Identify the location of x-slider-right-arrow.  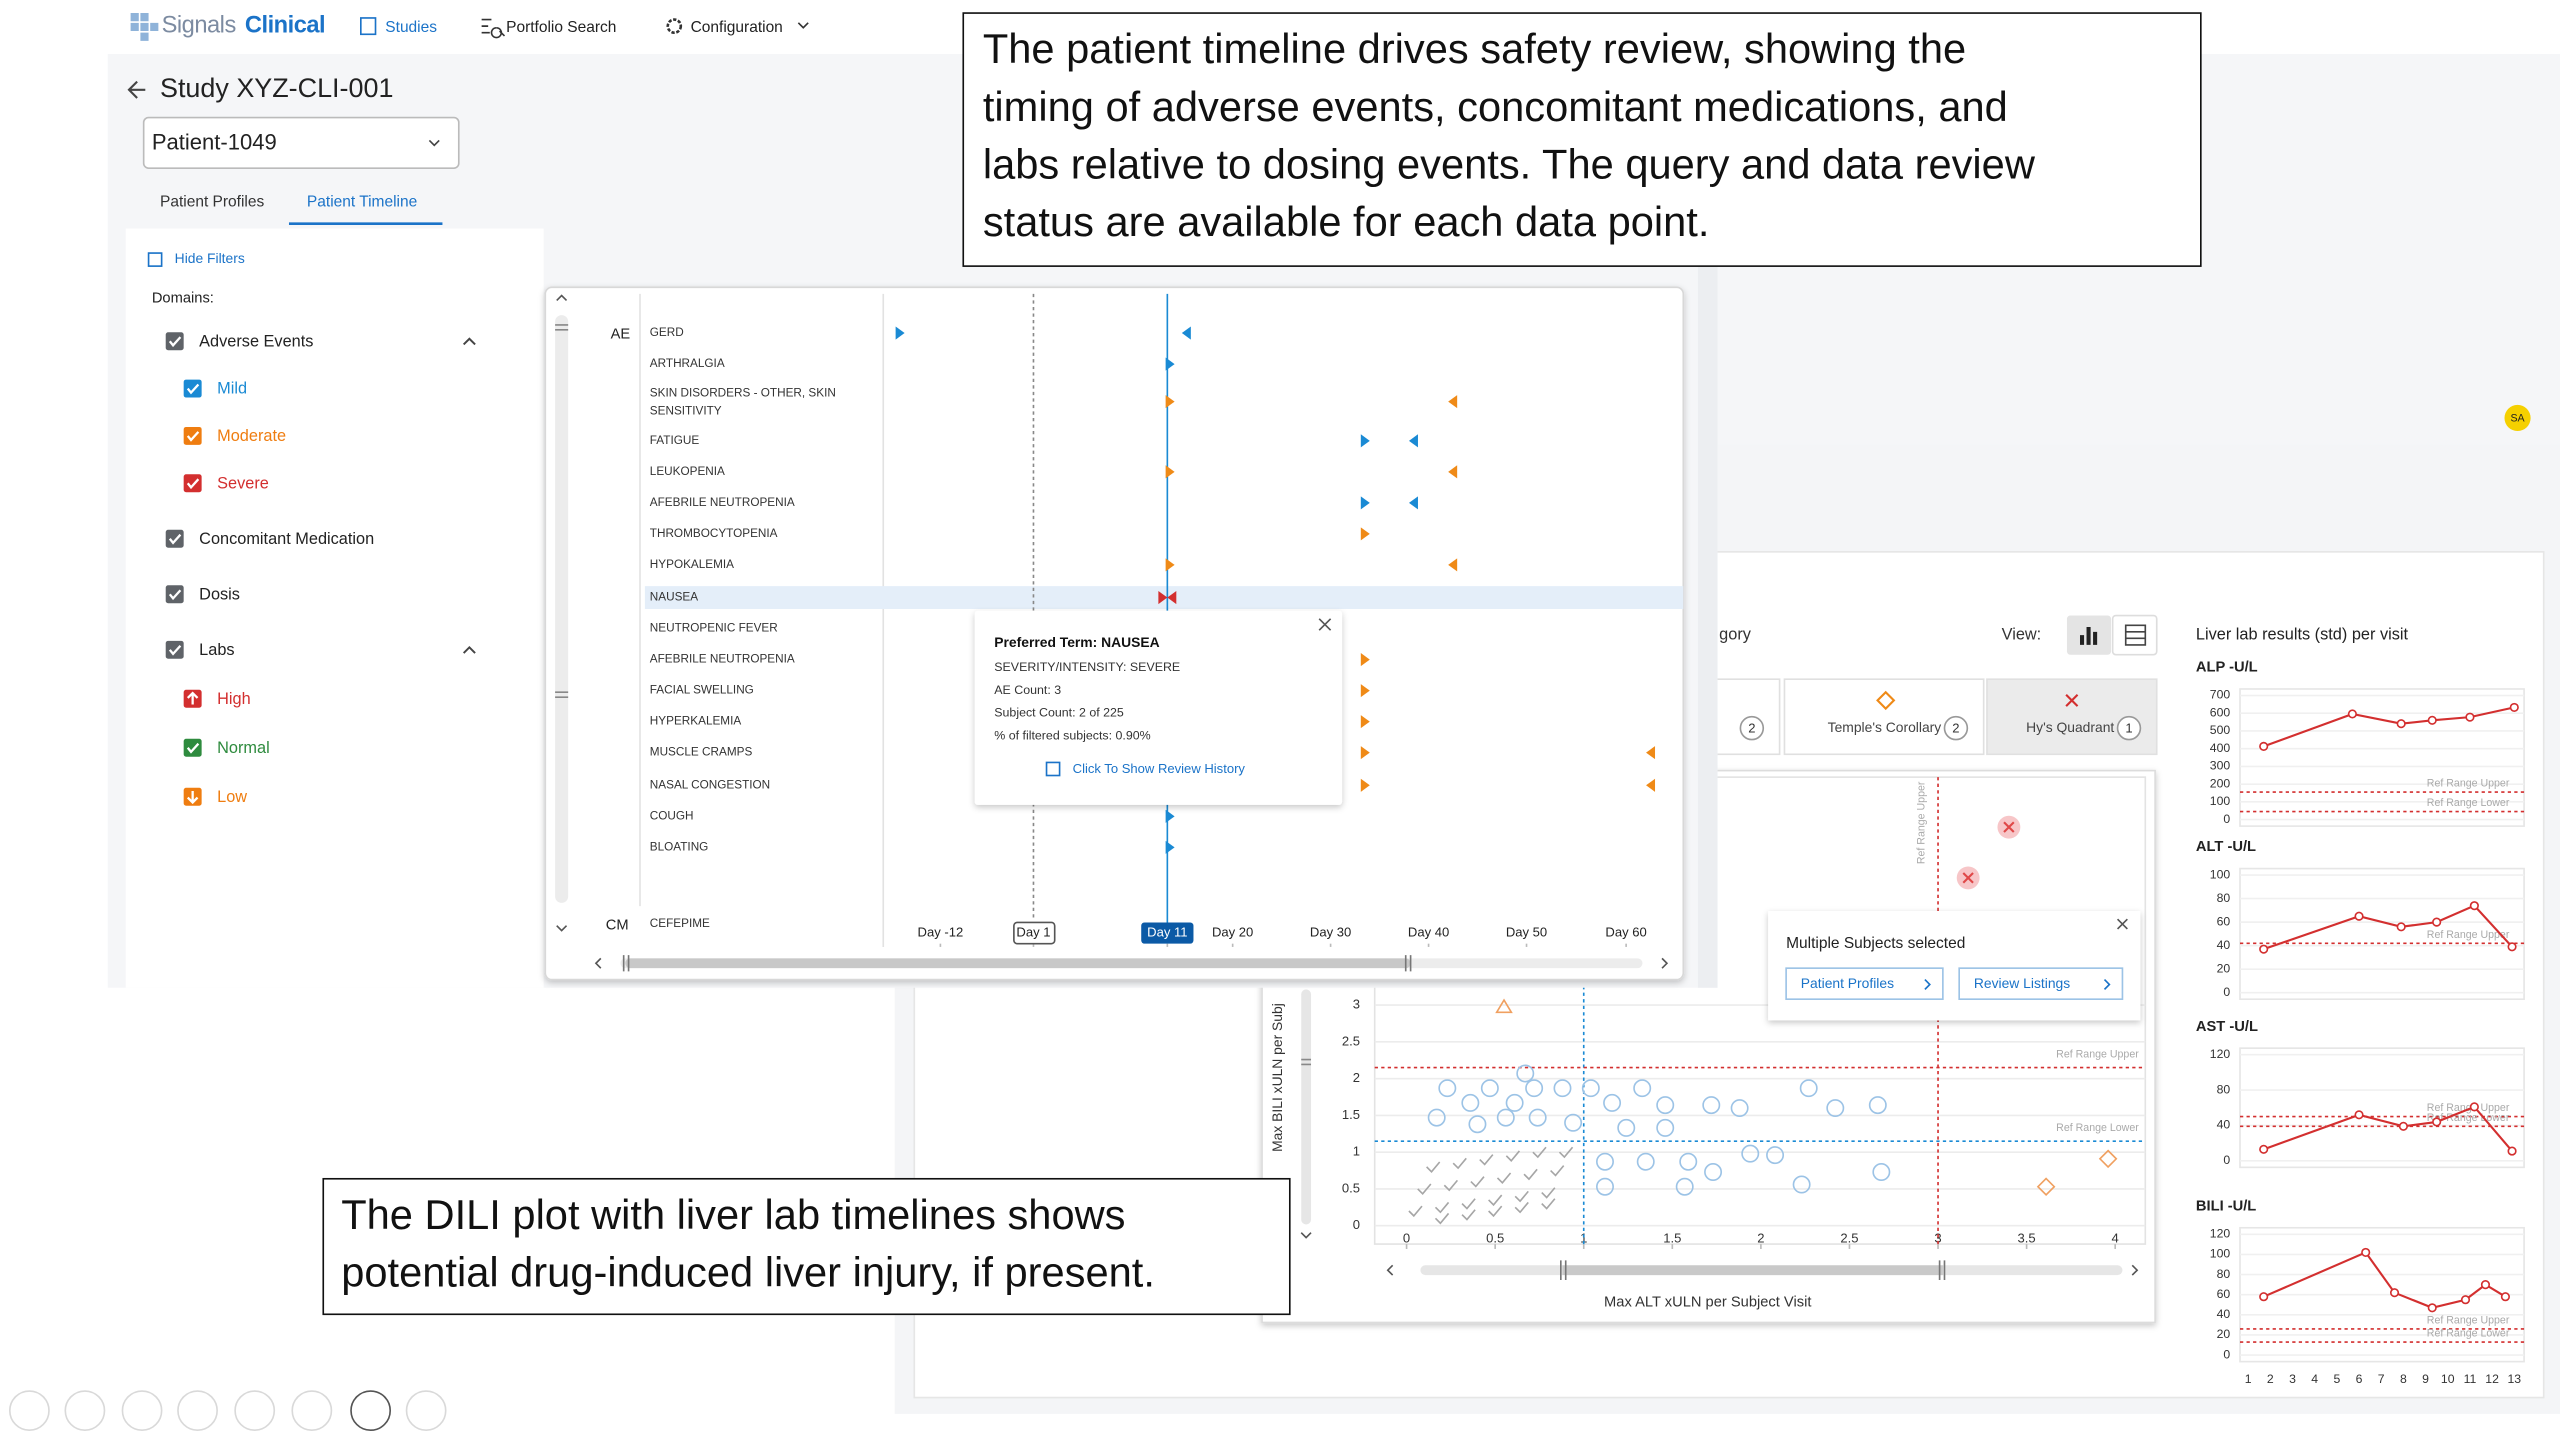
(2135, 1270).